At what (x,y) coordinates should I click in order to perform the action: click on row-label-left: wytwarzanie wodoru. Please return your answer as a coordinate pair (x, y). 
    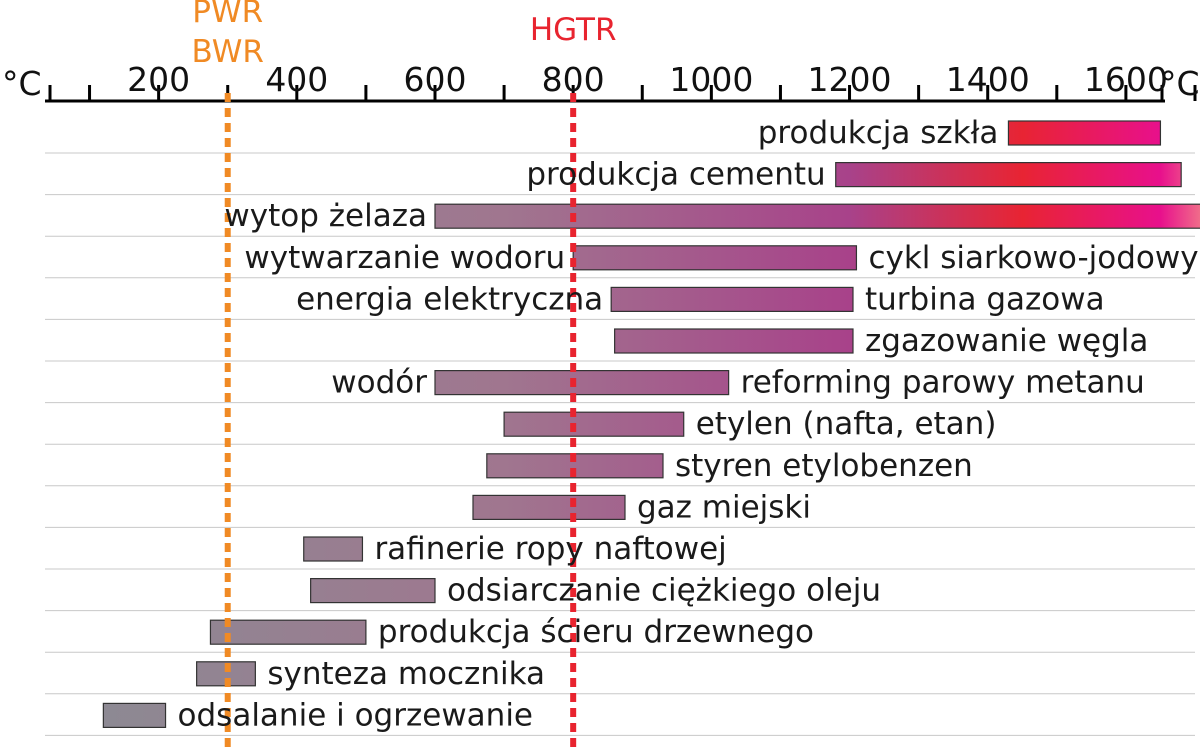
    Looking at the image, I should click on (404, 258).